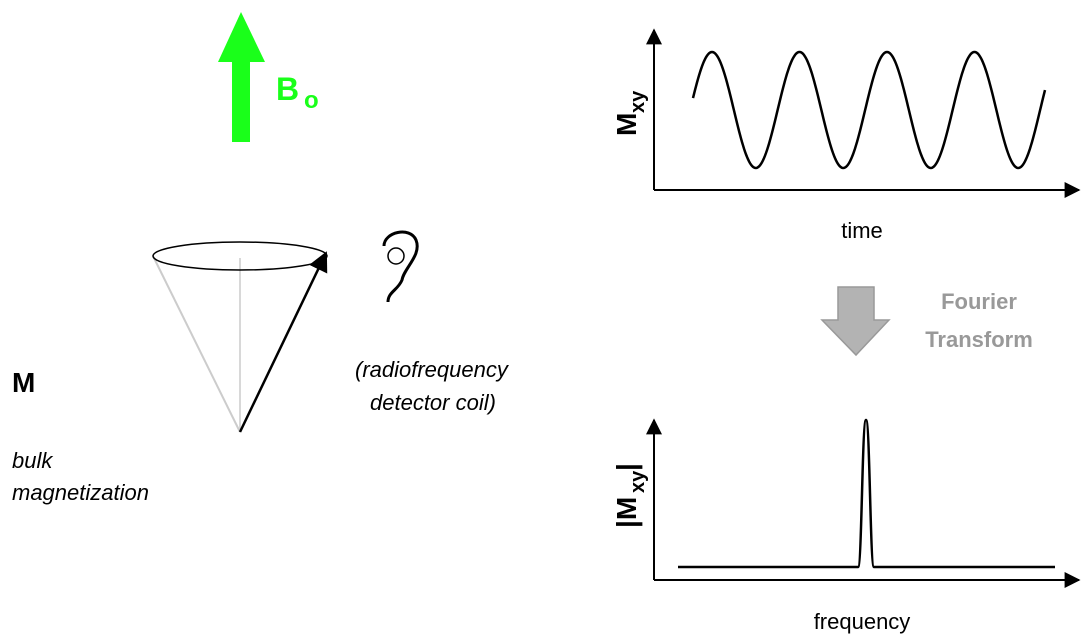 Image resolution: width=1081 pixels, height=637 pixels. What do you see at coordinates (311, 100) in the screenshot?
I see `field-subscript: o` at bounding box center [311, 100].